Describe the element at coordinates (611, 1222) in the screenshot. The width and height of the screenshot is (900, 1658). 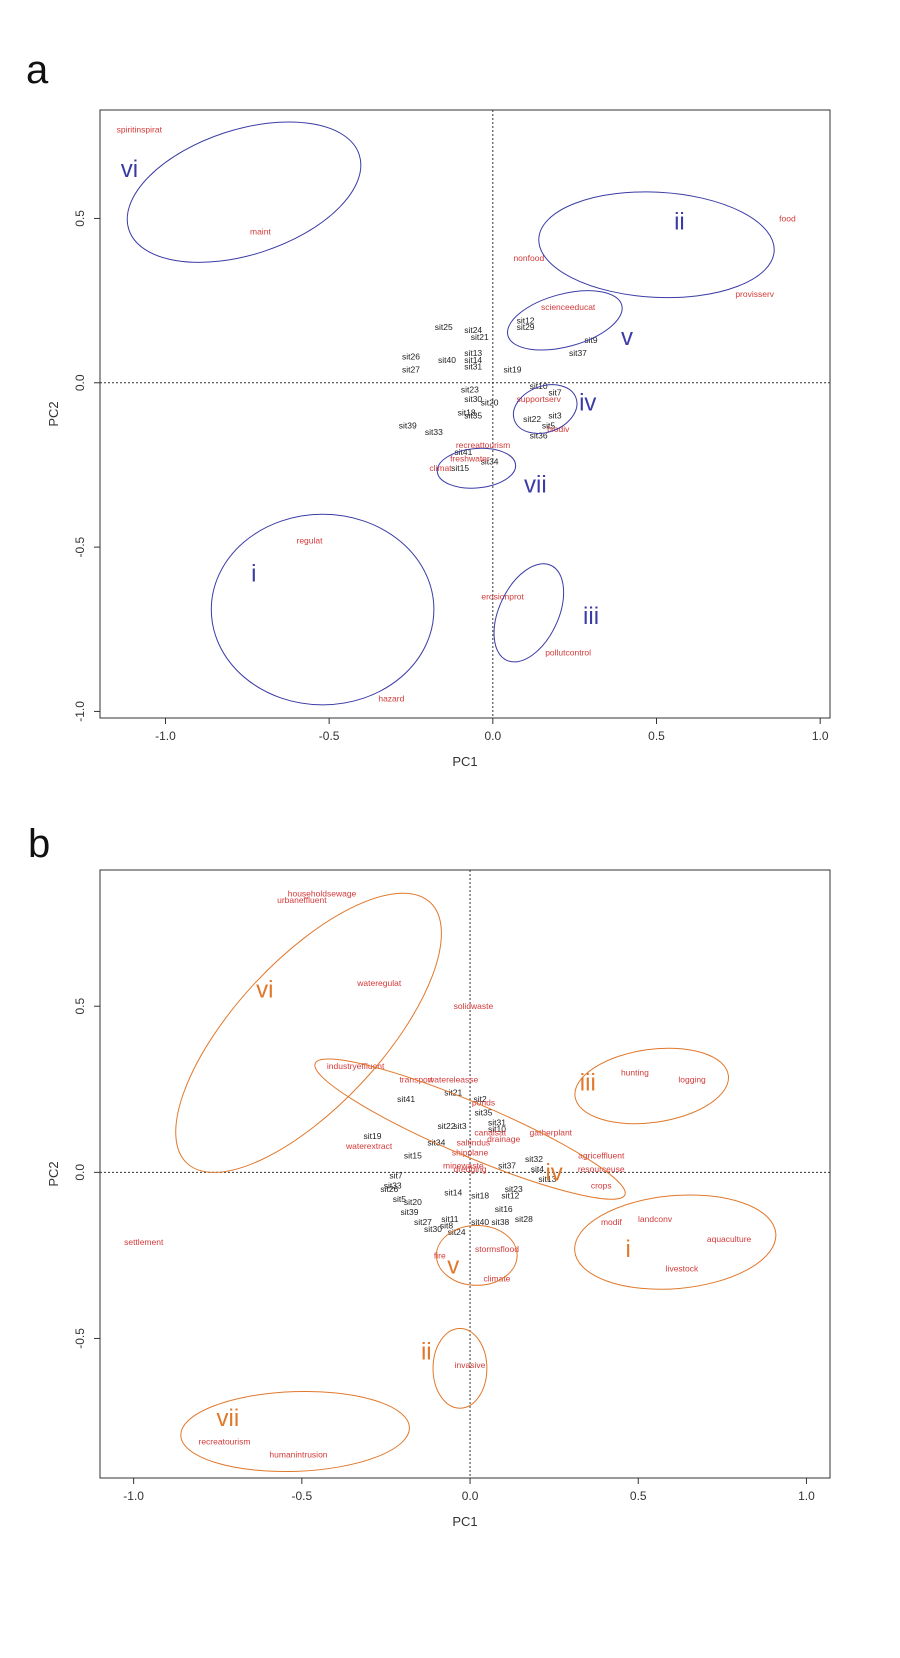
I see `variable-label: modif` at that location.